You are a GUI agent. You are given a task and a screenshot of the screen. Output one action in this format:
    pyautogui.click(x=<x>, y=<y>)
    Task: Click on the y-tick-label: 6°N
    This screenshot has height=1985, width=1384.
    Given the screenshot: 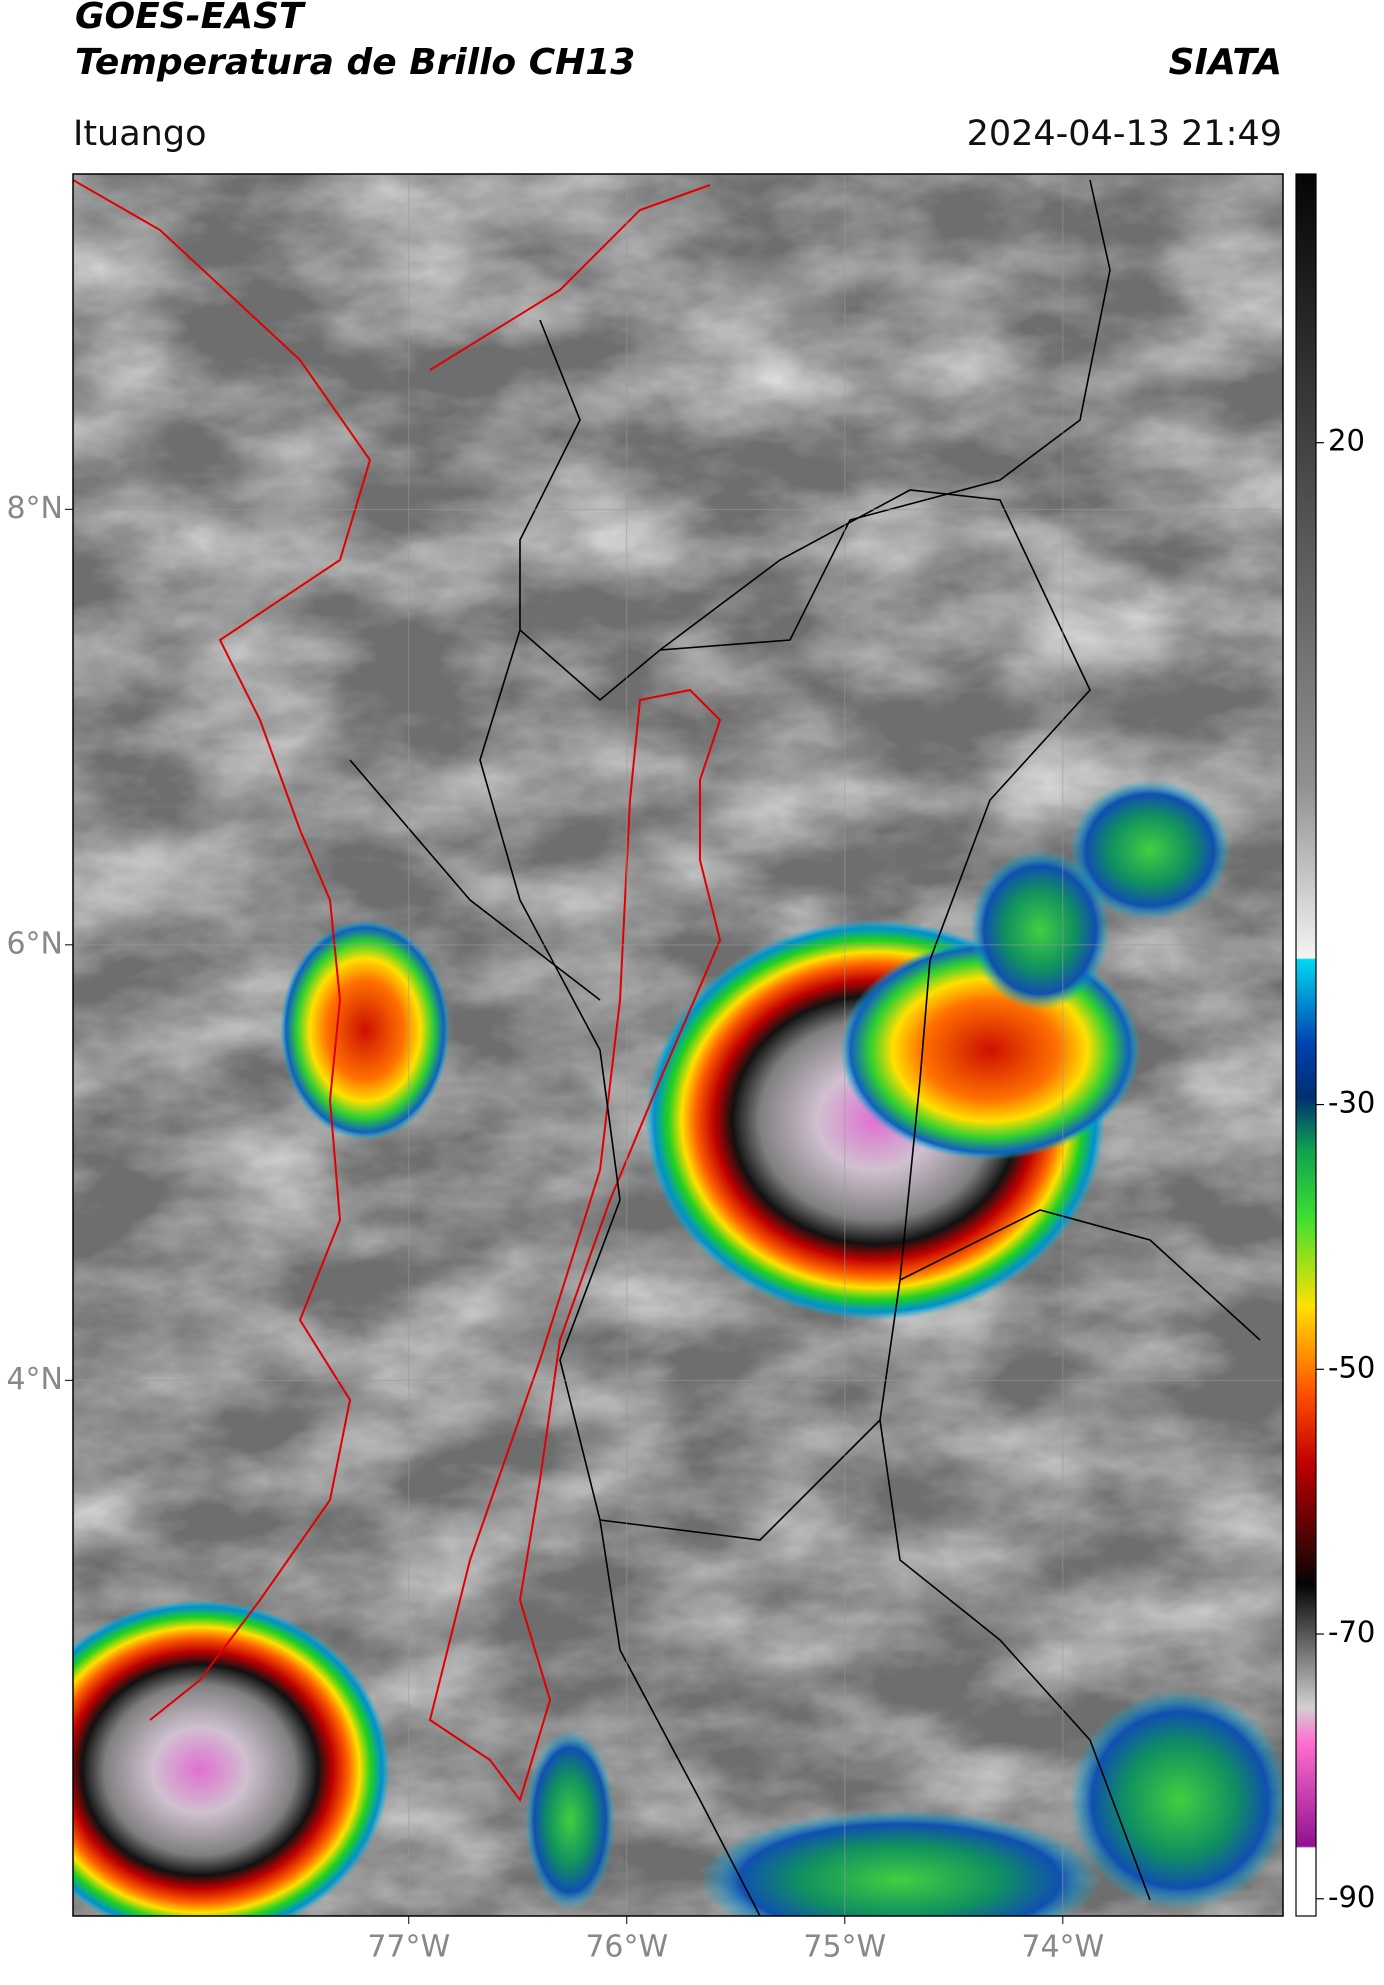 What is the action you would take?
    pyautogui.click(x=34, y=943)
    